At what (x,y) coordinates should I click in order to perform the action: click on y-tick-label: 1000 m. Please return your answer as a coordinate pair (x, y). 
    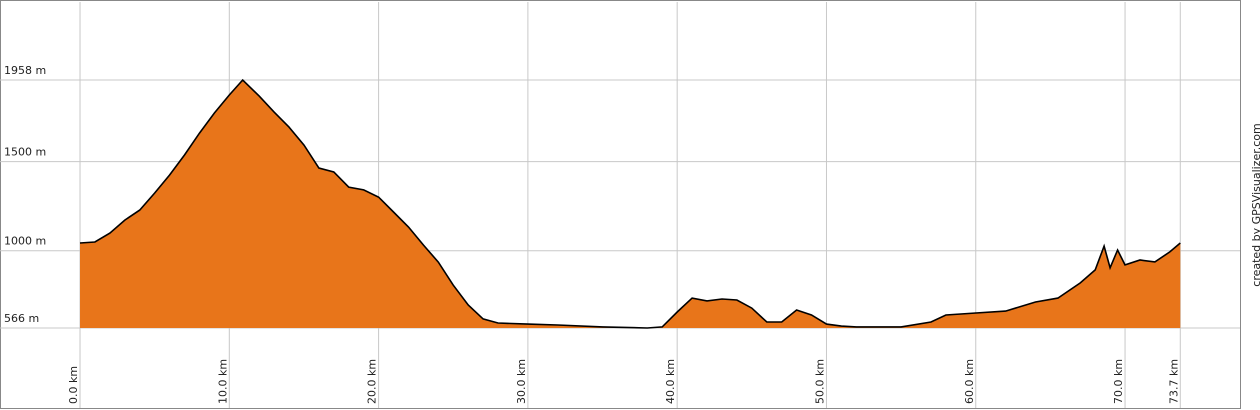
    Looking at the image, I should click on (25, 241).